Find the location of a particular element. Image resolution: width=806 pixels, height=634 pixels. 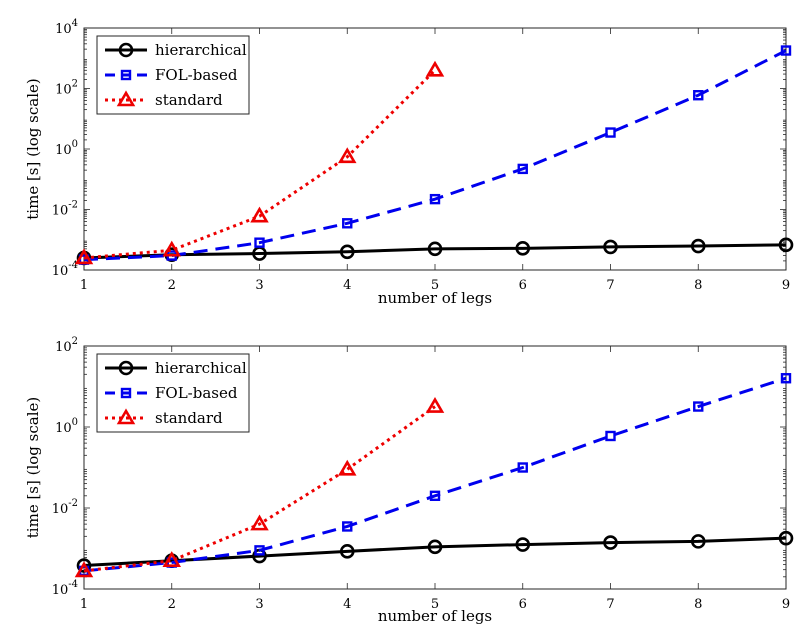

x-tick-label: 4 is located at coordinates (347, 285).